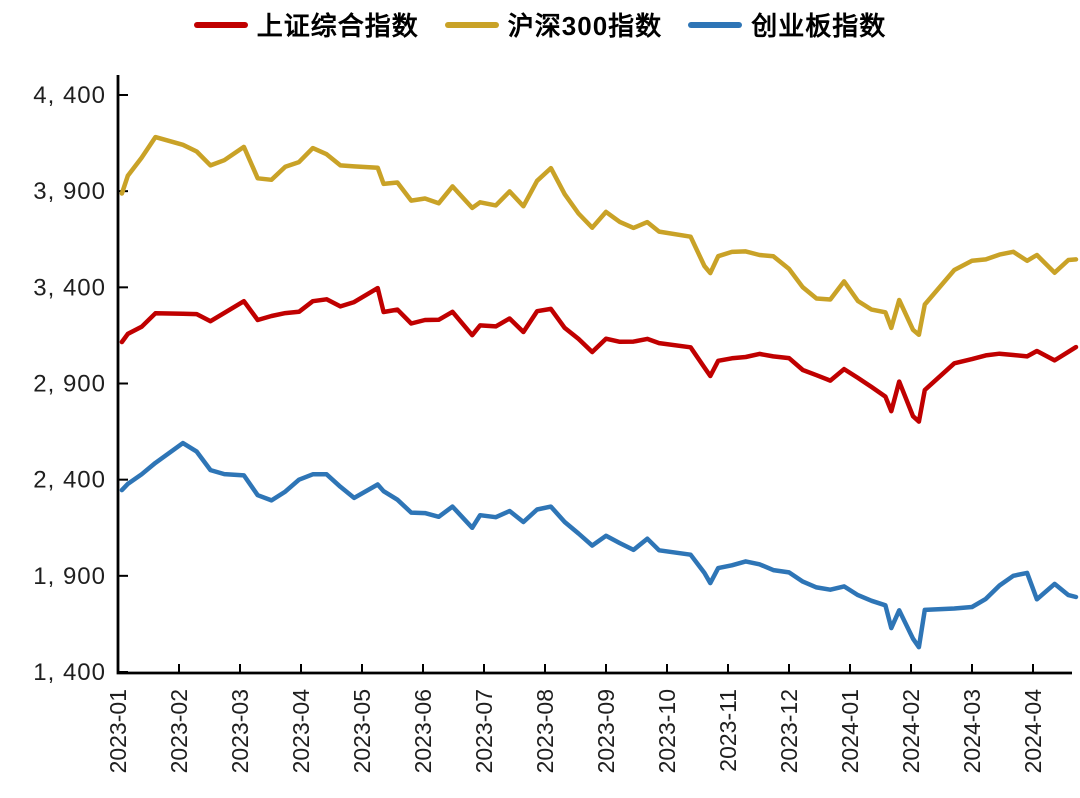  Describe the element at coordinates (69, 95) in the screenshot. I see `y-tick-label: 4, 400` at that location.